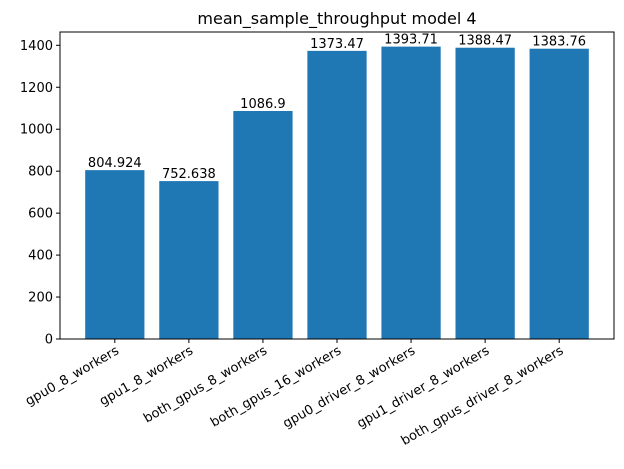  Describe the element at coordinates (205, 384) in the screenshot. I see `x-tick-label: both_gpus_8_workers` at that location.